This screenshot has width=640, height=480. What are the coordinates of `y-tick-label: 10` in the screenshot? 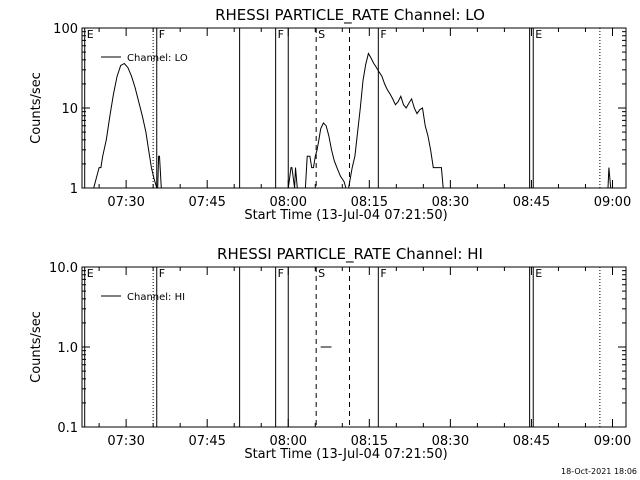 It's located at (69, 109).